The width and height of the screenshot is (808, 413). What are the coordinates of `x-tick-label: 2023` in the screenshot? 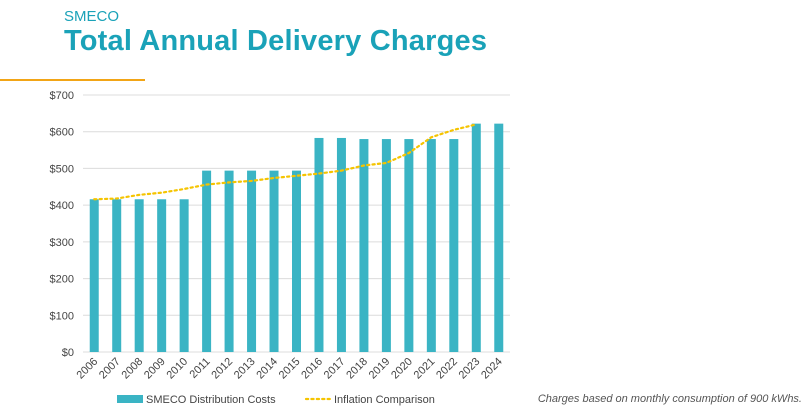 It's located at (470, 369).